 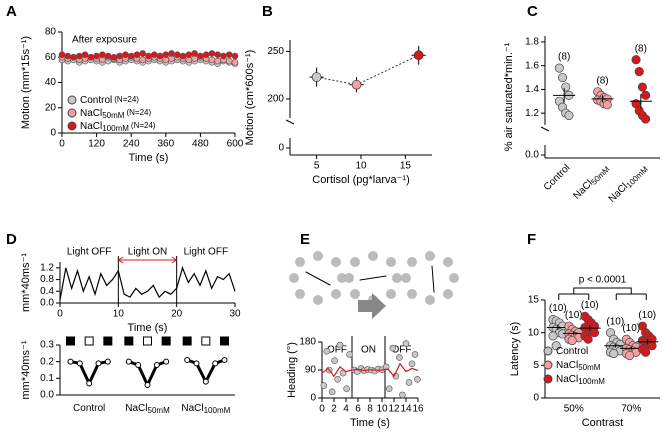 I want to click on x-tick-label: 6, so click(x=358, y=409).